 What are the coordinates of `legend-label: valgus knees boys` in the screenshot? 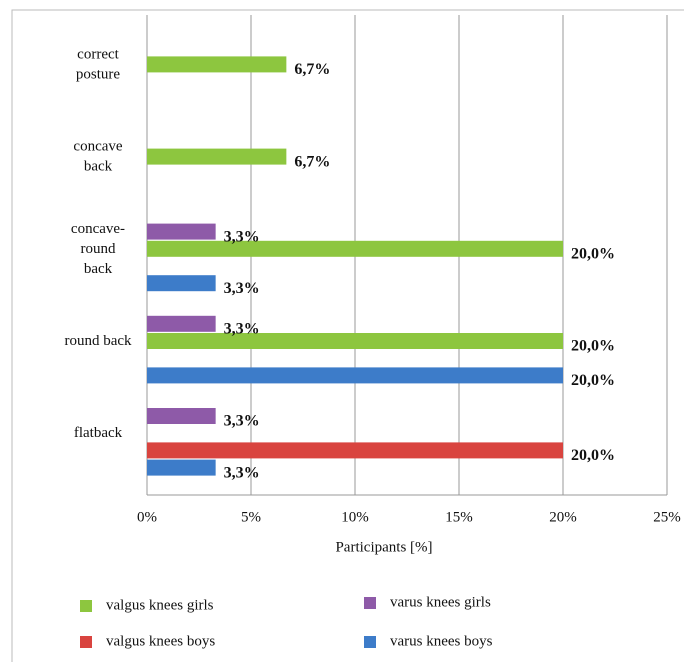 It's located at (160, 641).